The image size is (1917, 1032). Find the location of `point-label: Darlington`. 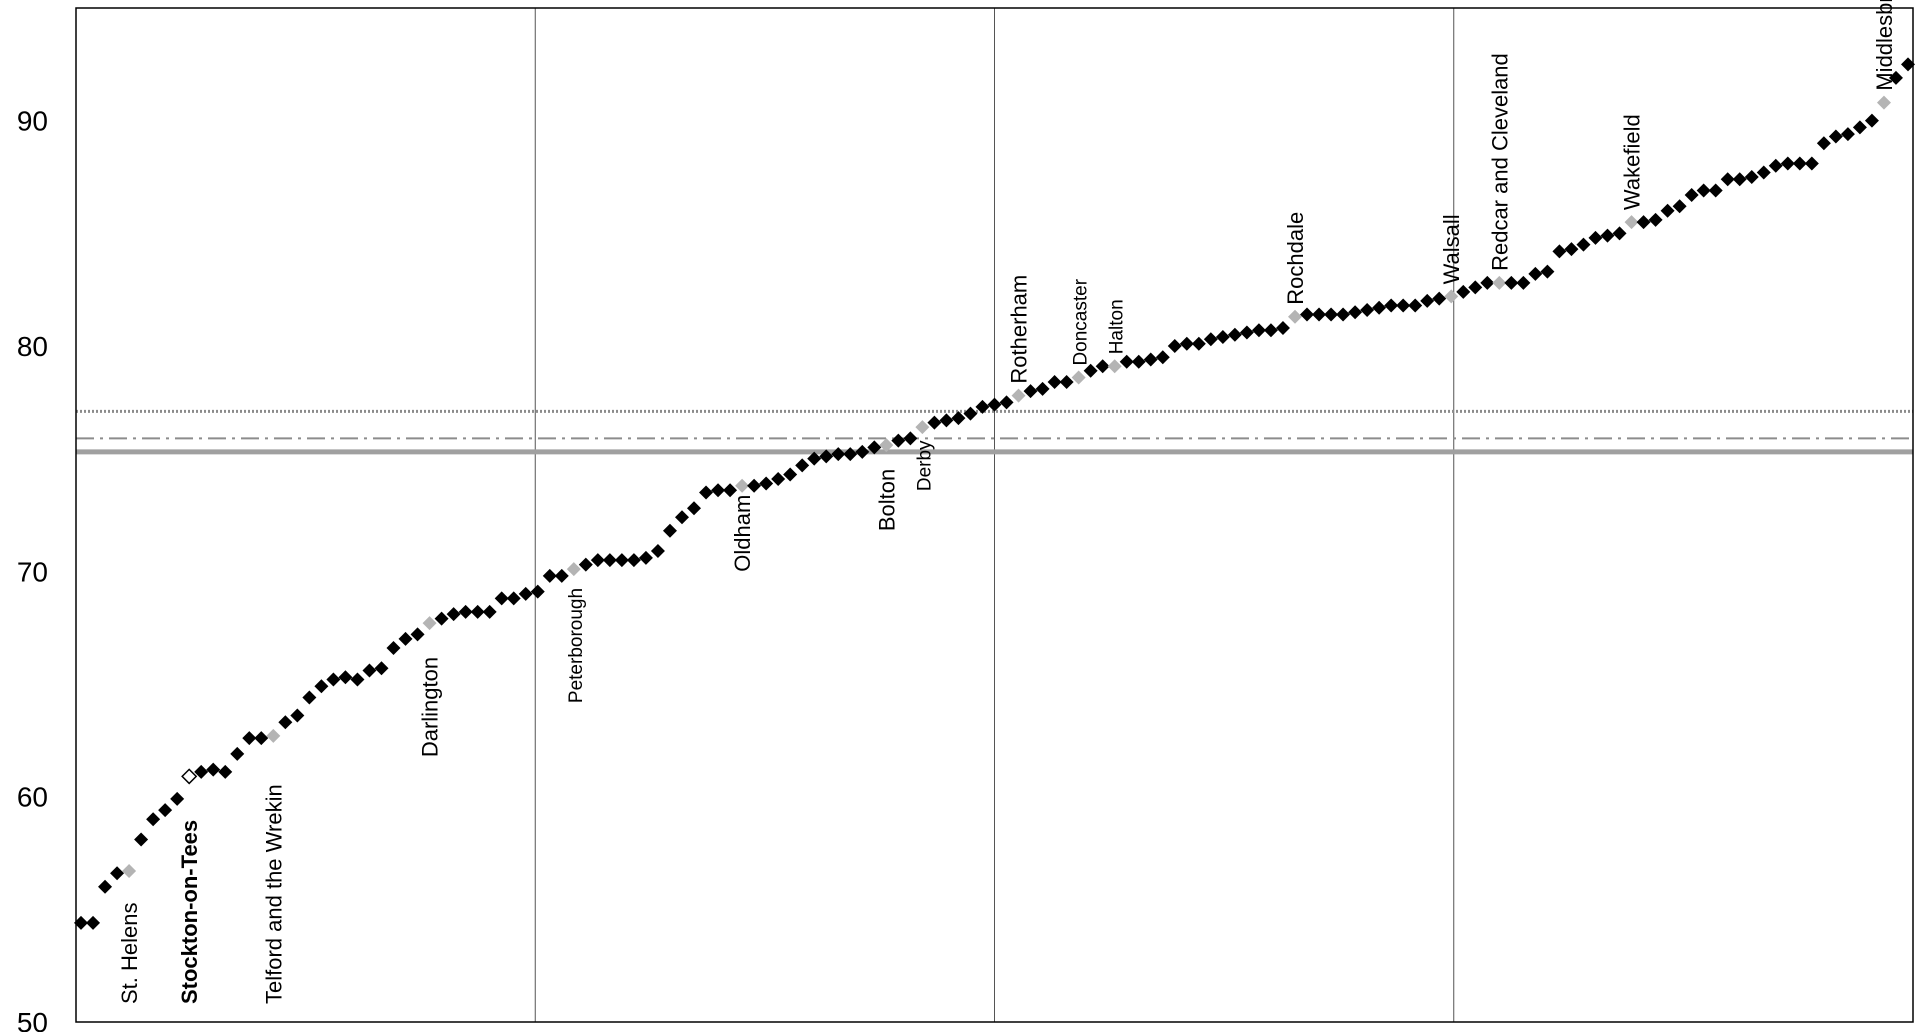

point-label: Darlington is located at coordinates (430, 707).